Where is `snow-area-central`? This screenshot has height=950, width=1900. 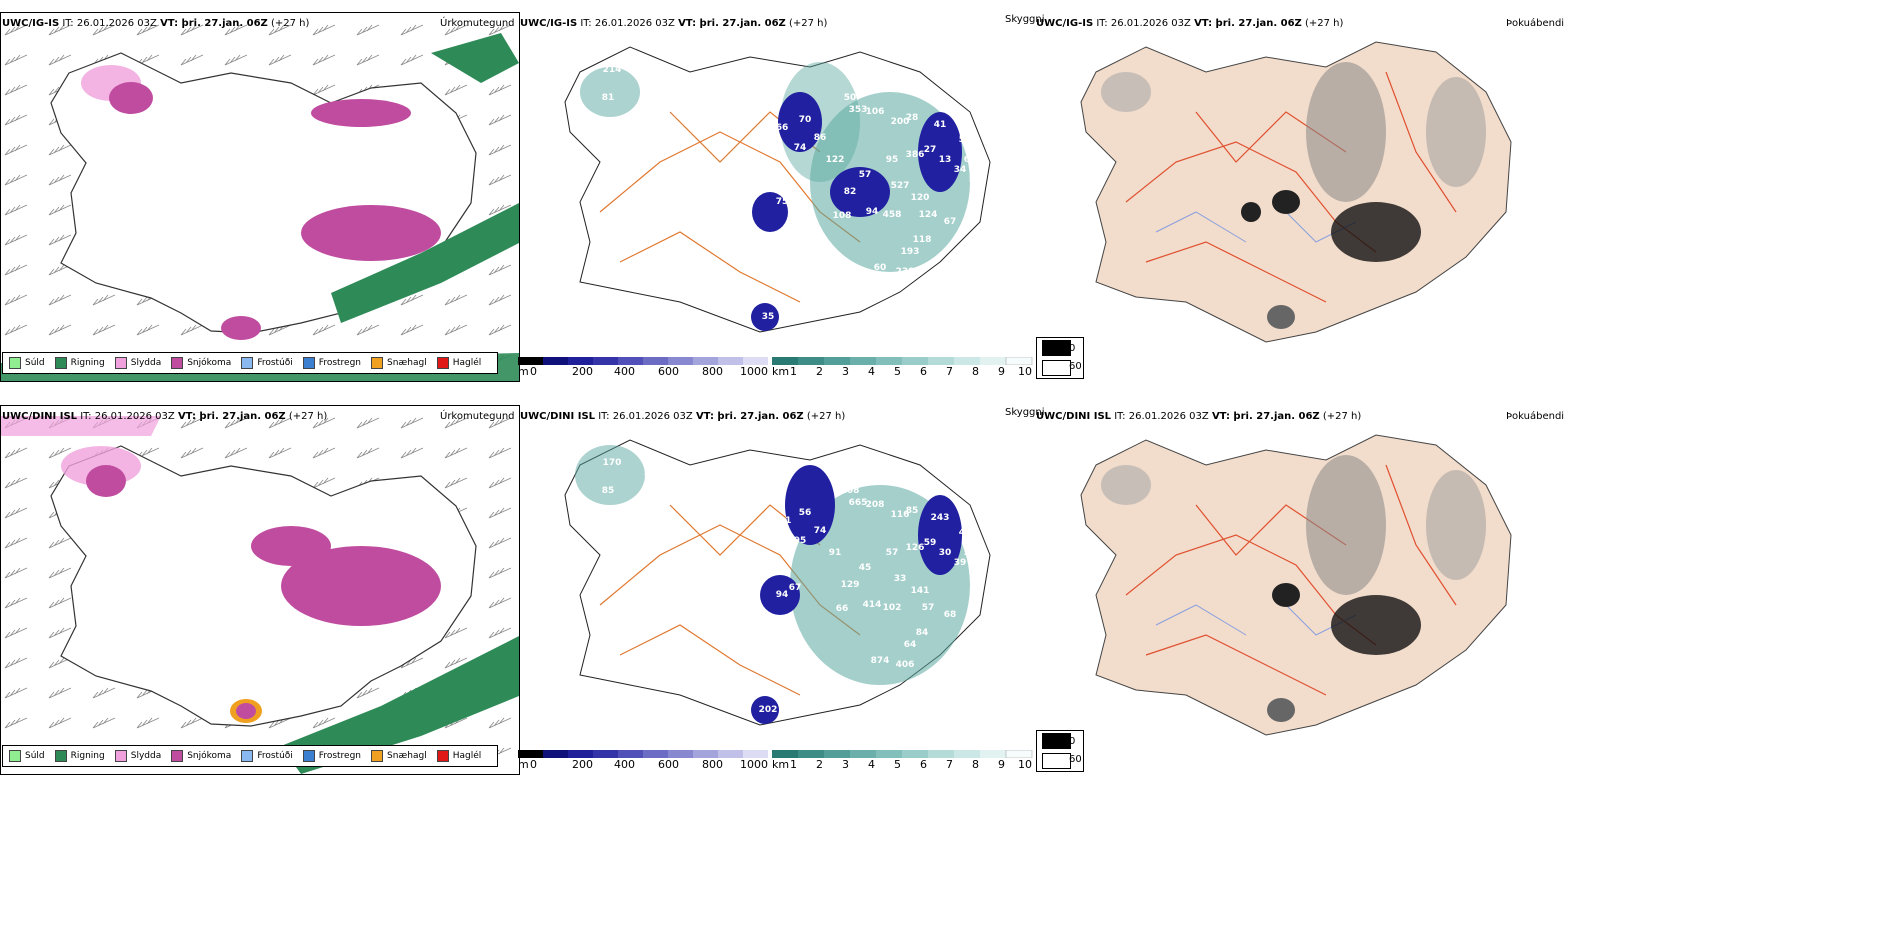 snow-area-central is located at coordinates (361, 586).